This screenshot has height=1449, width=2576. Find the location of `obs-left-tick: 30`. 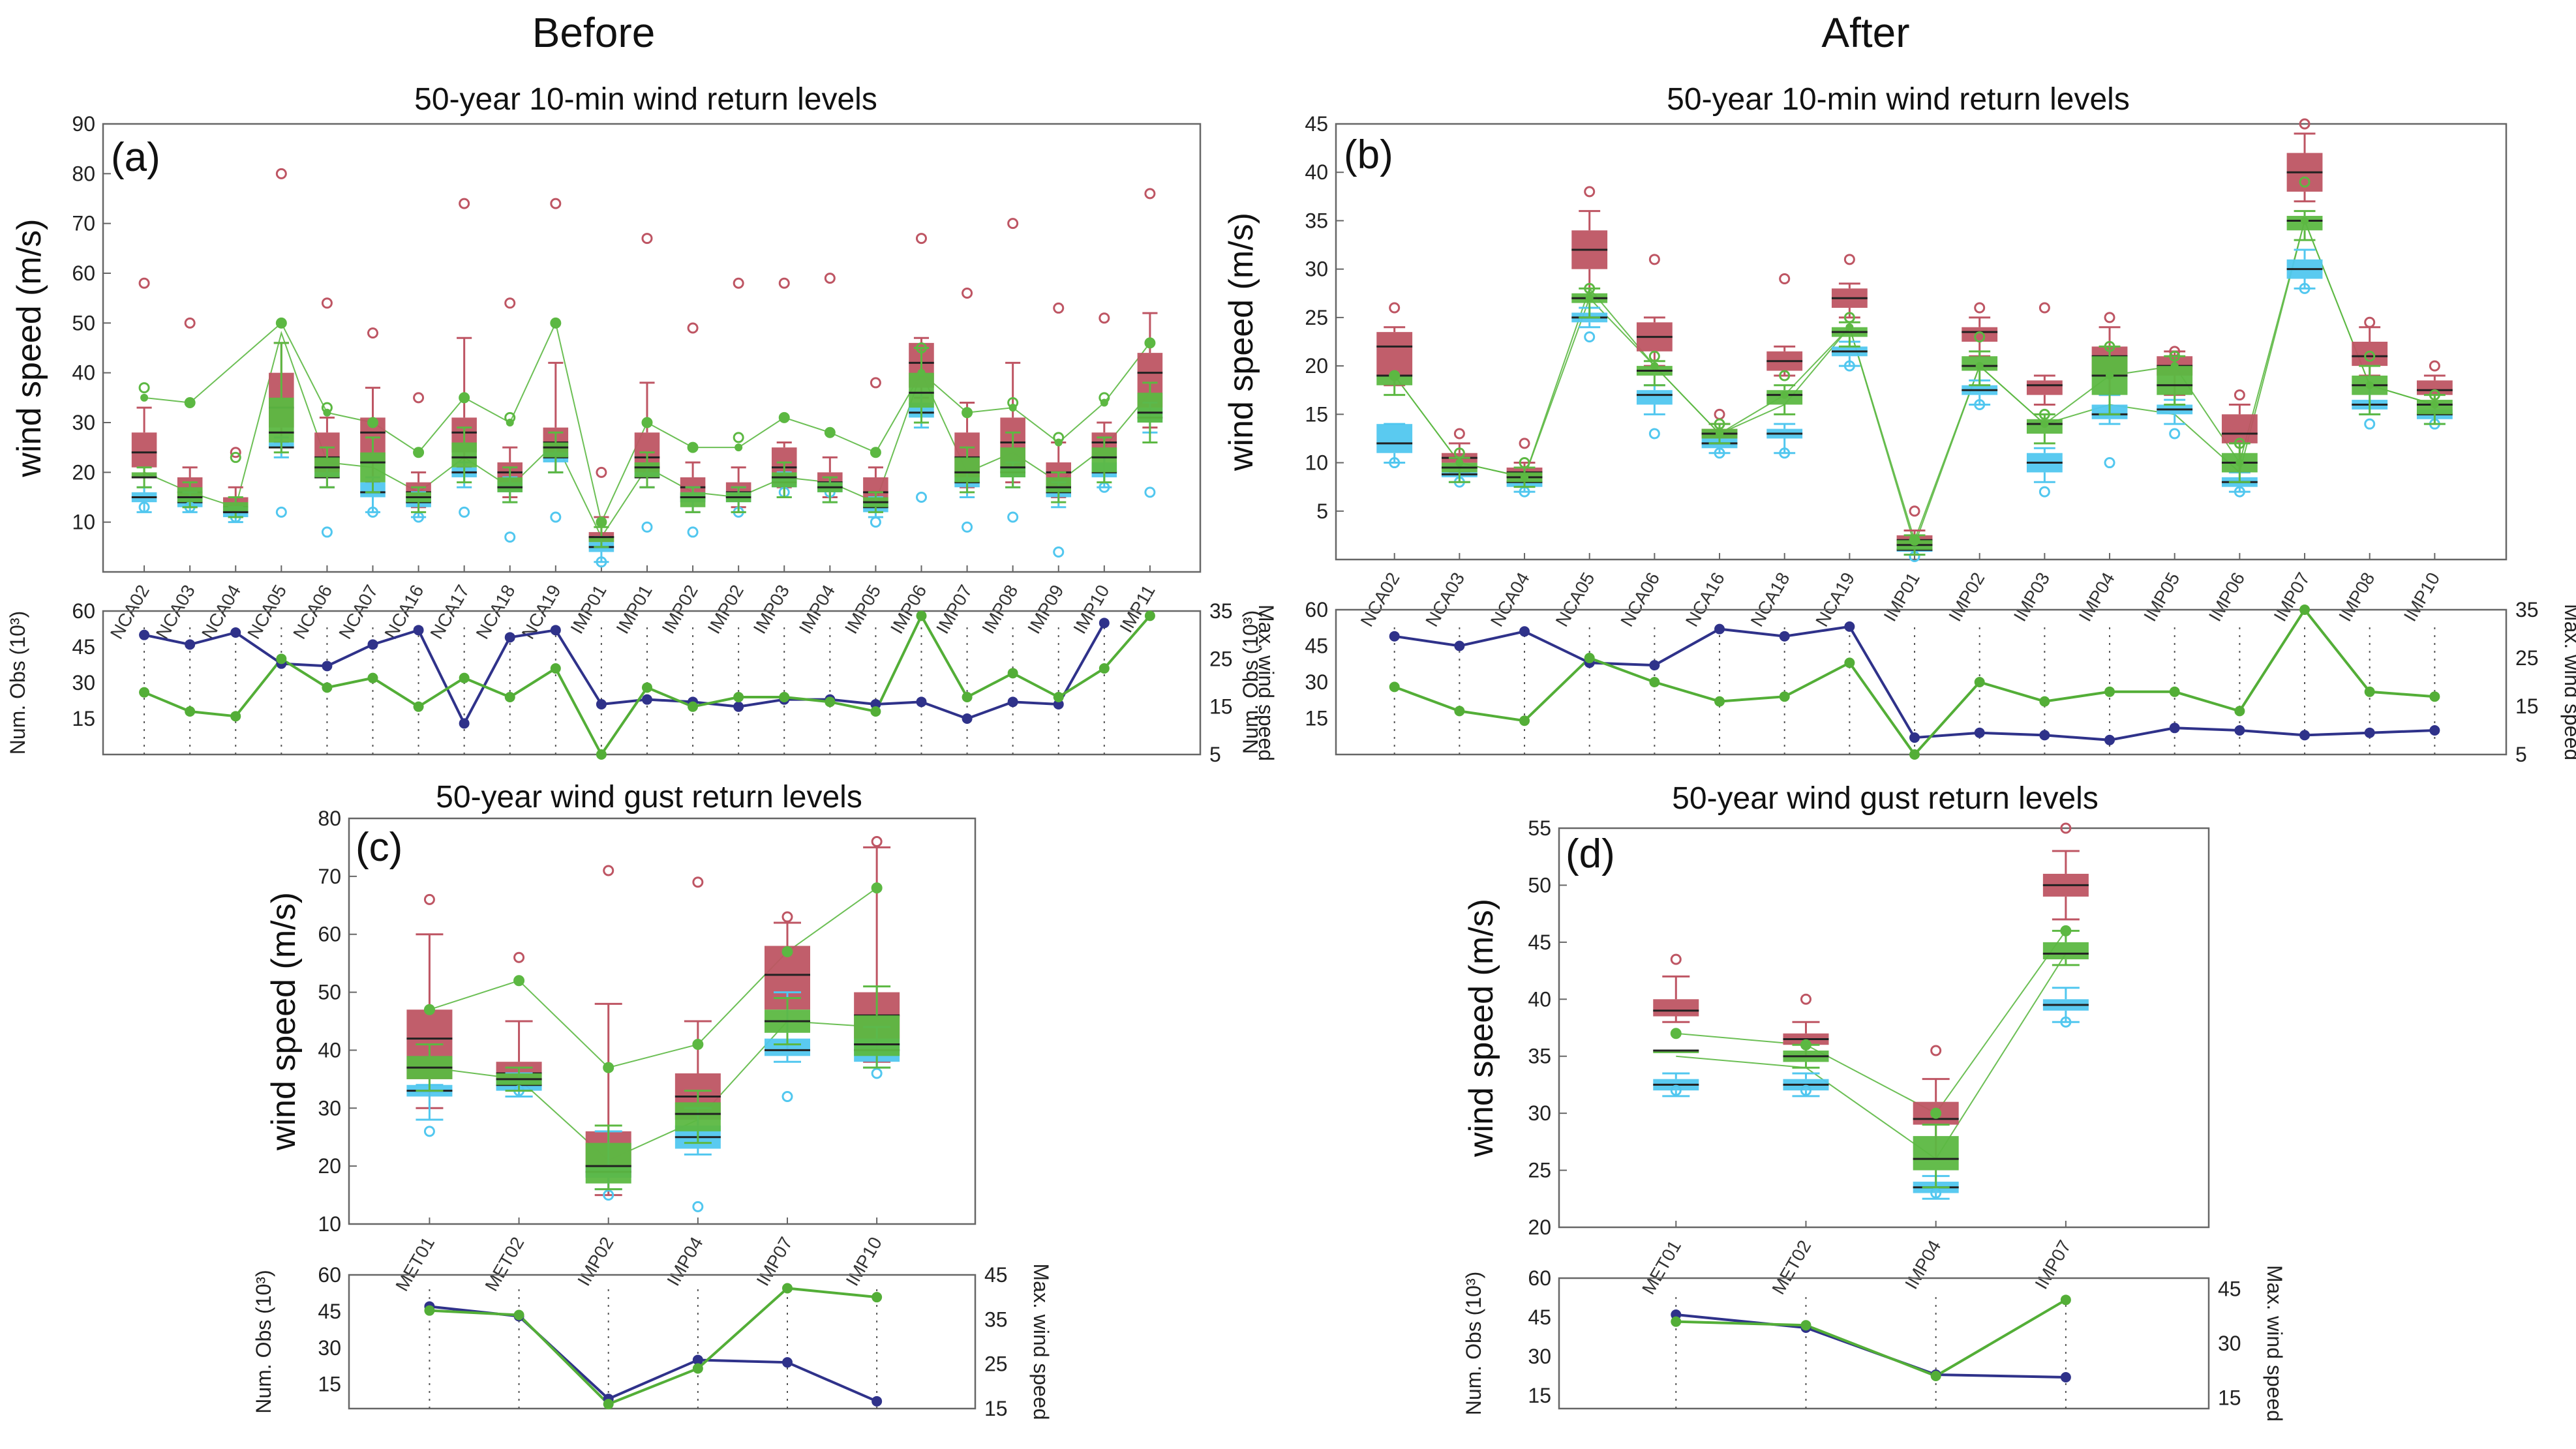

obs-left-tick: 30 is located at coordinates (330, 1348).